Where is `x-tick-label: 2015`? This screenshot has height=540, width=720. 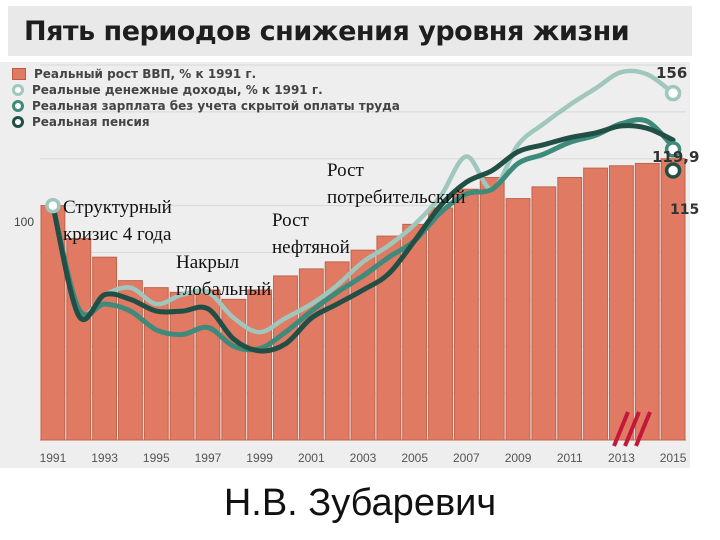
x-tick-label: 2015 is located at coordinates (673, 458).